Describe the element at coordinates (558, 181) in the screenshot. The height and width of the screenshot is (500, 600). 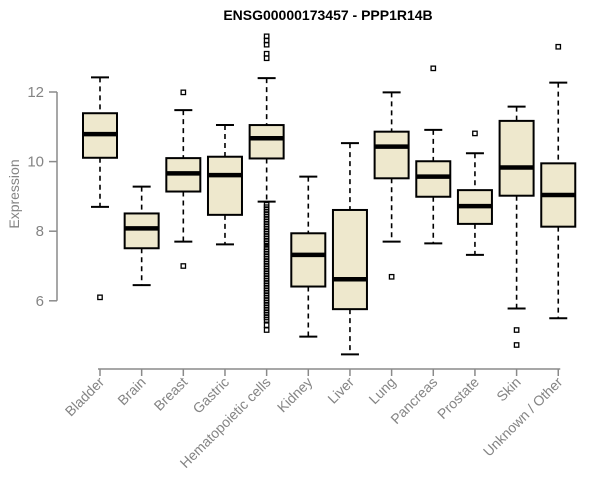
I see `boxplot-unknown-other` at that location.